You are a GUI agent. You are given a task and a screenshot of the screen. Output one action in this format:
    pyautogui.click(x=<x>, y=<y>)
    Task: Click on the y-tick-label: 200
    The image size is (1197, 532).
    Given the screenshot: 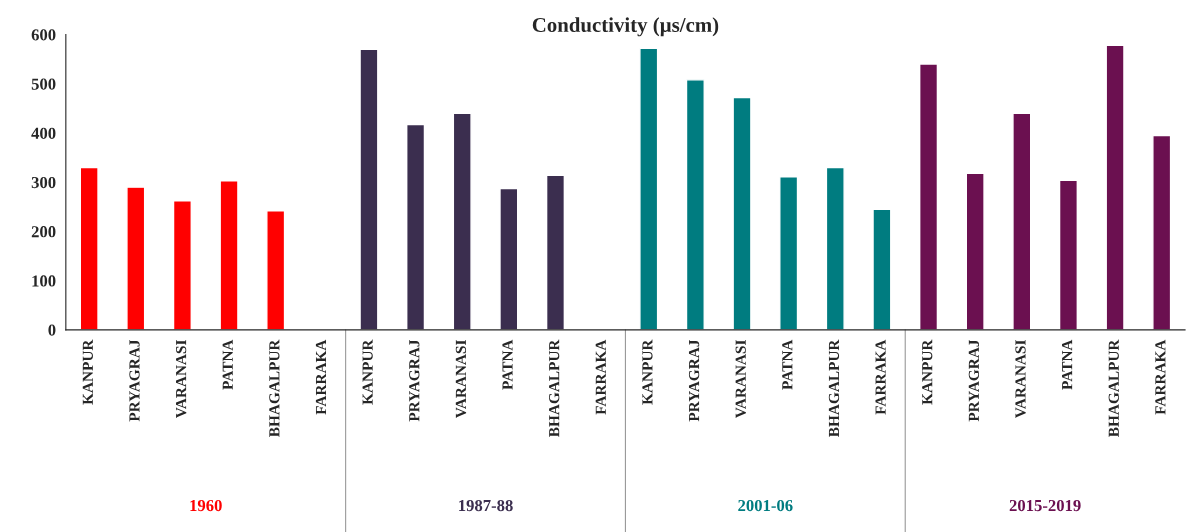 What is the action you would take?
    pyautogui.click(x=43, y=232)
    